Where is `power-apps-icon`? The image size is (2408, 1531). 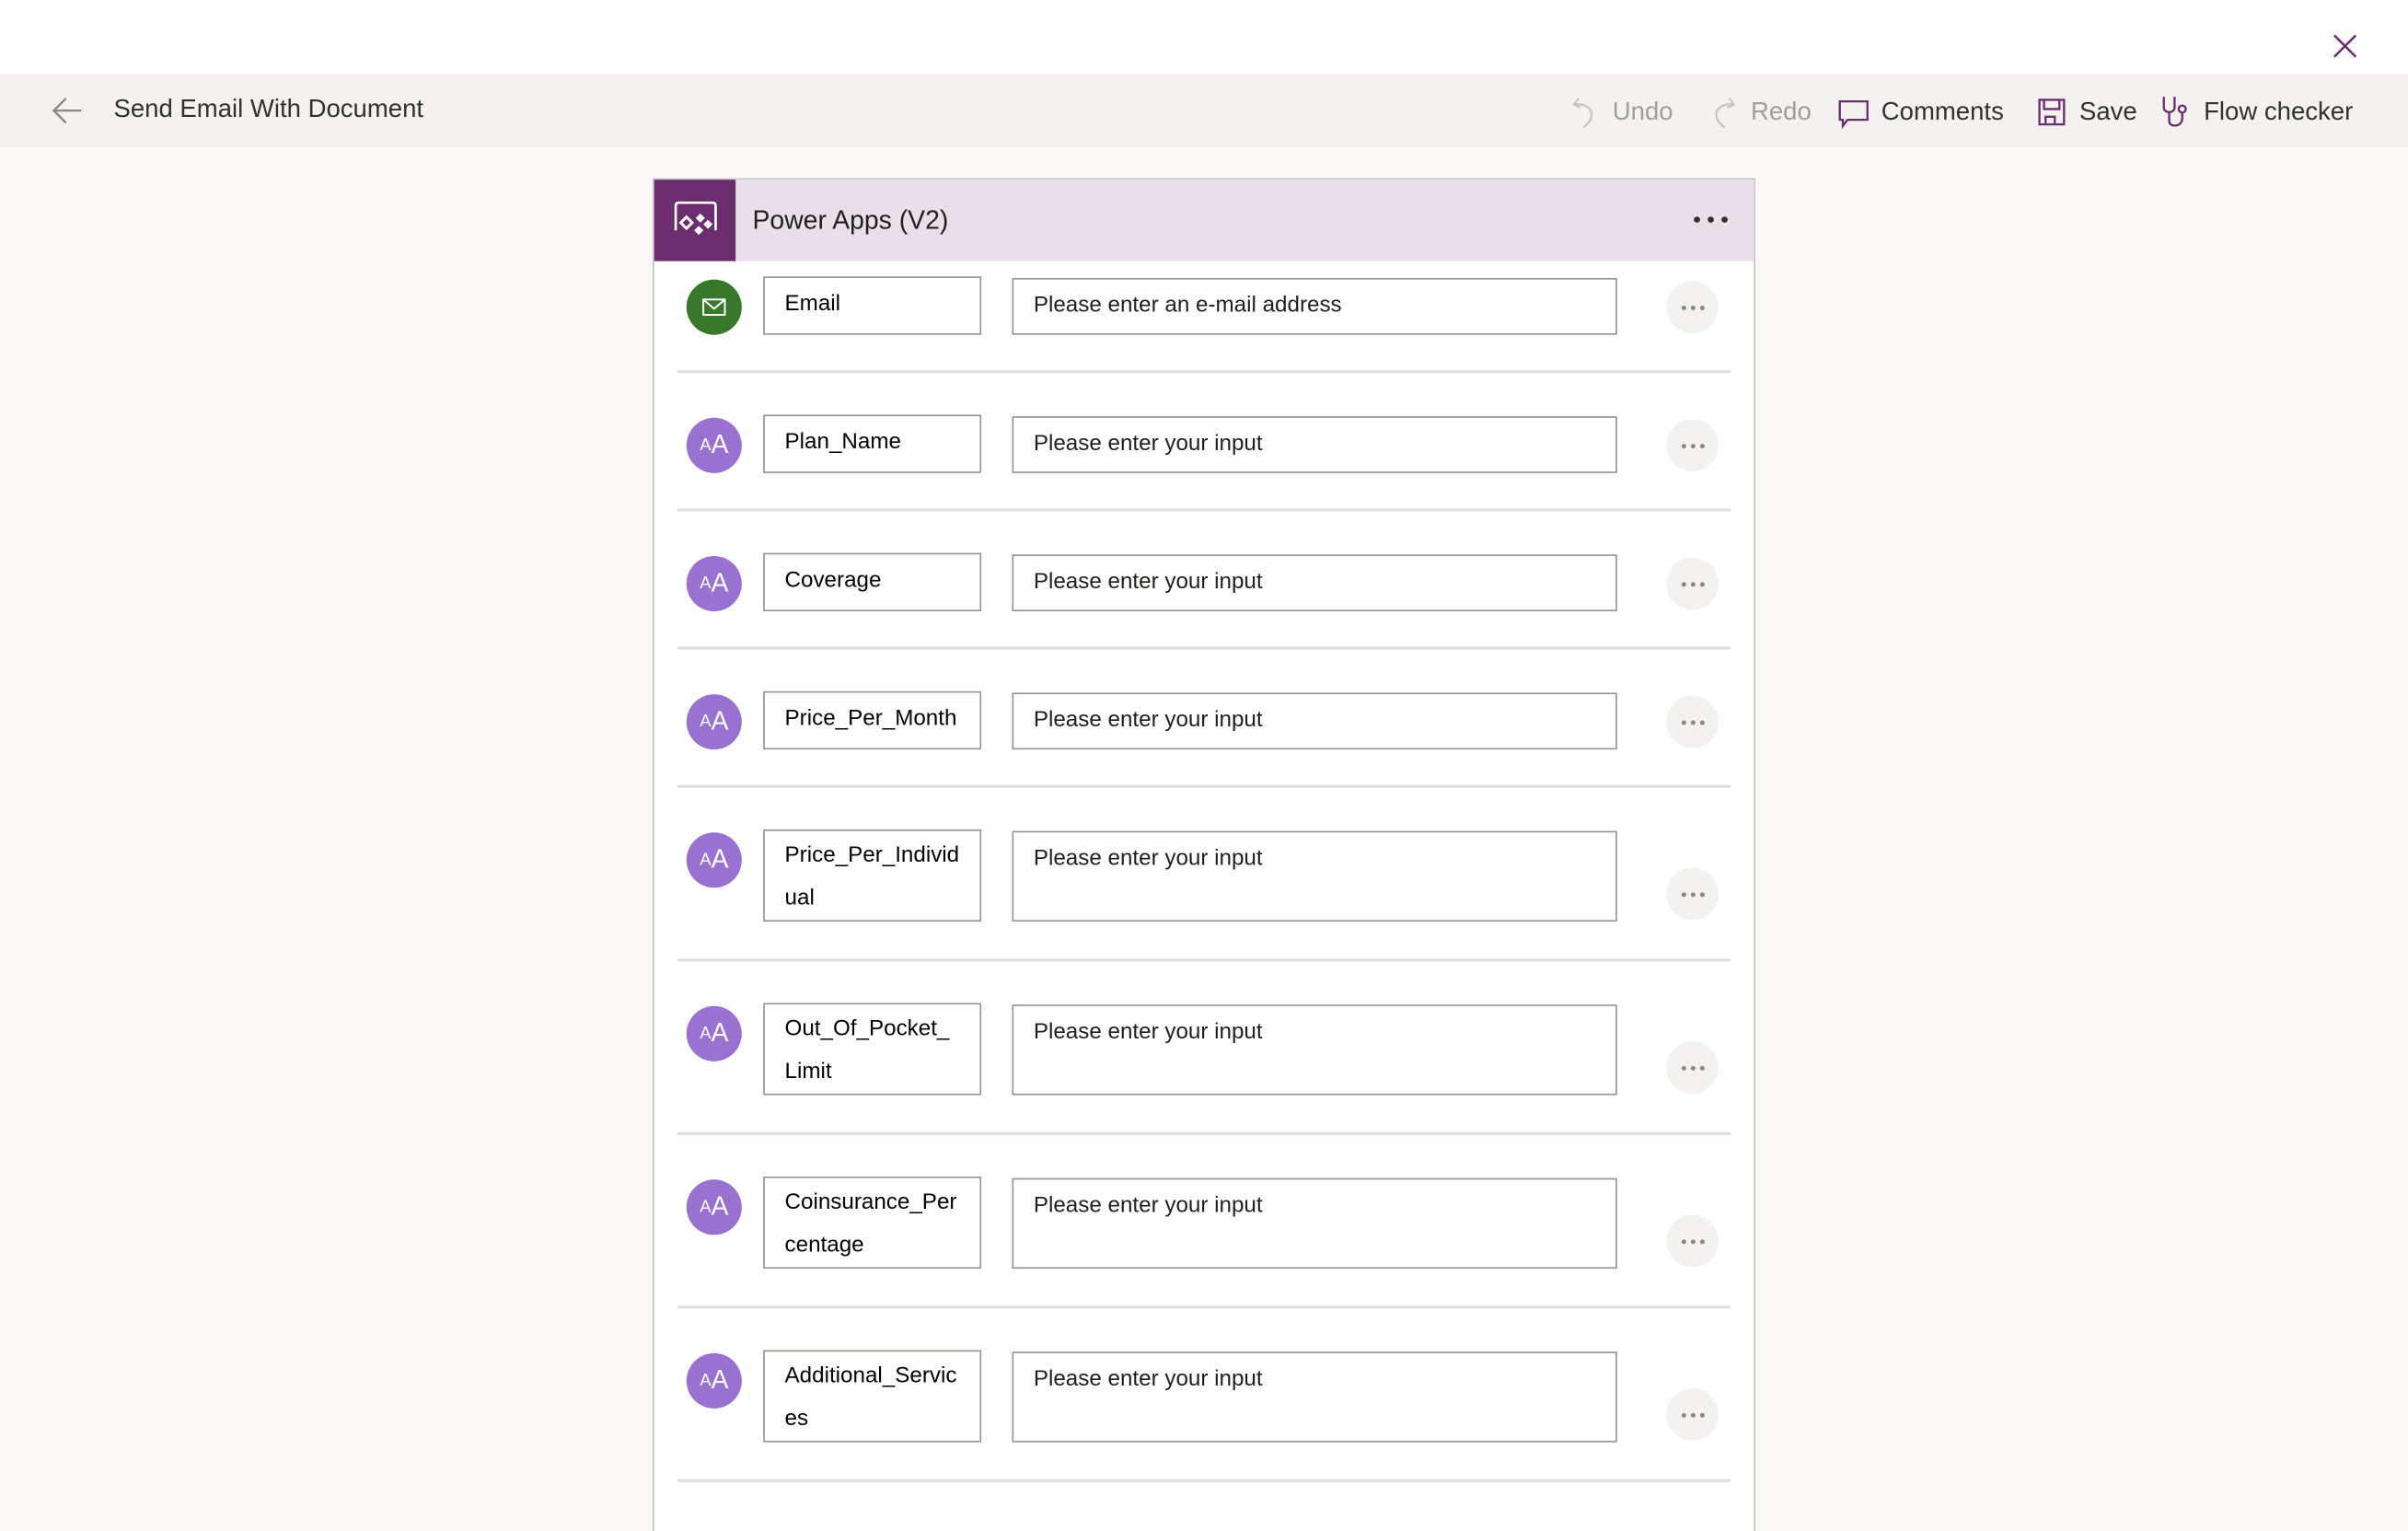
power-apps-icon is located at coordinates (695, 220).